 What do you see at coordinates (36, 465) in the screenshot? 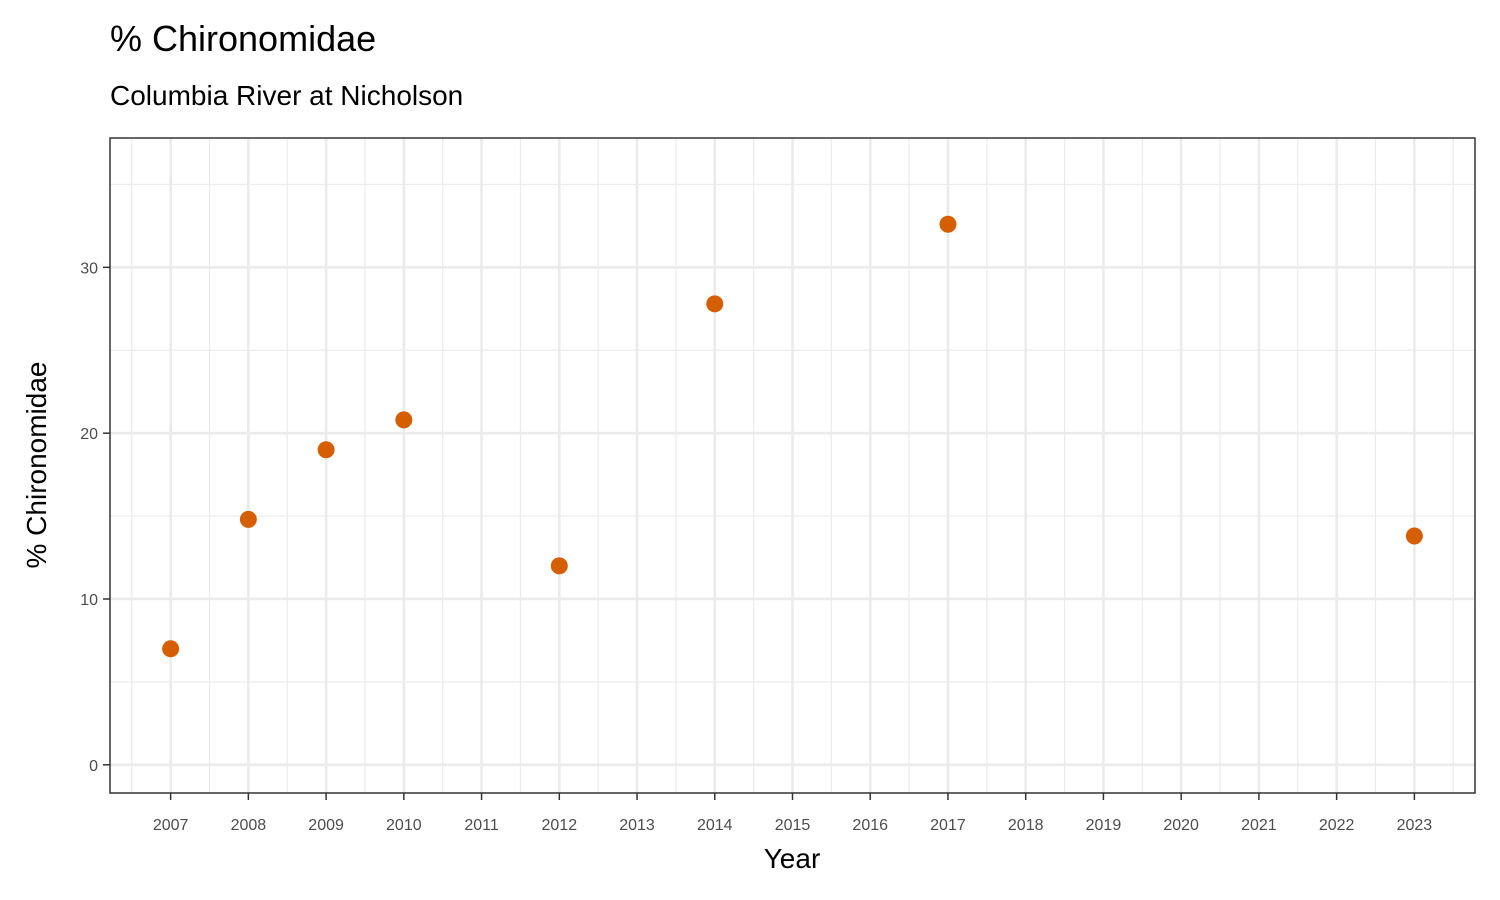
I see `y-axis-title: % Chironomidae` at bounding box center [36, 465].